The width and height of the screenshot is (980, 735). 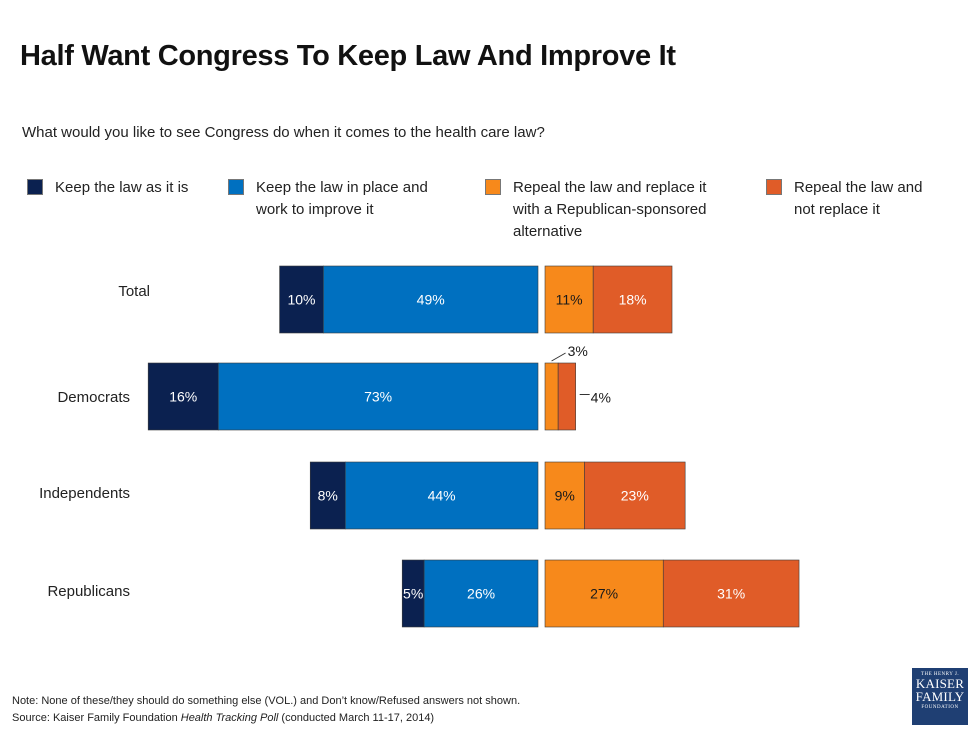 What do you see at coordinates (940, 683) in the screenshot?
I see `logo-line: KAISER` at bounding box center [940, 683].